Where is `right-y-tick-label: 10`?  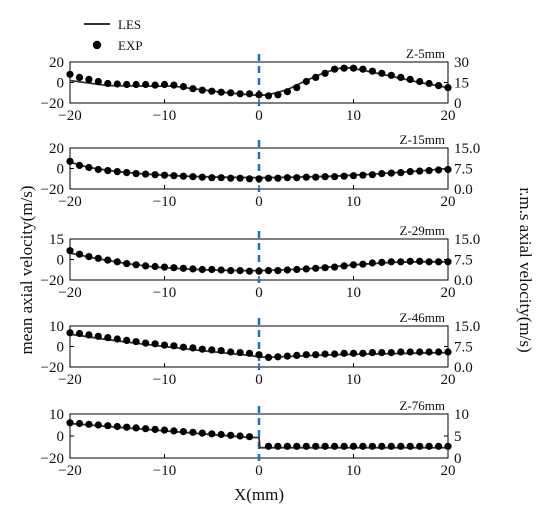 right-y-tick-label: 10 is located at coordinates (461, 415).